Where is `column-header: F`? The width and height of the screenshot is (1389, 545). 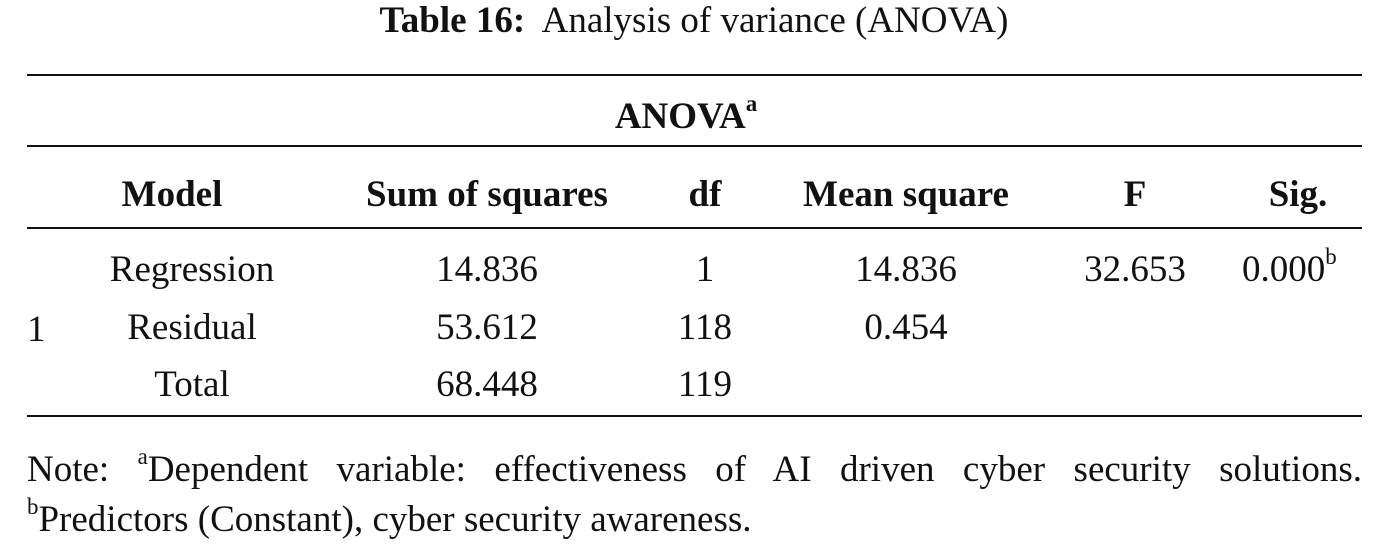
column-header: F is located at coordinates (1135, 194).